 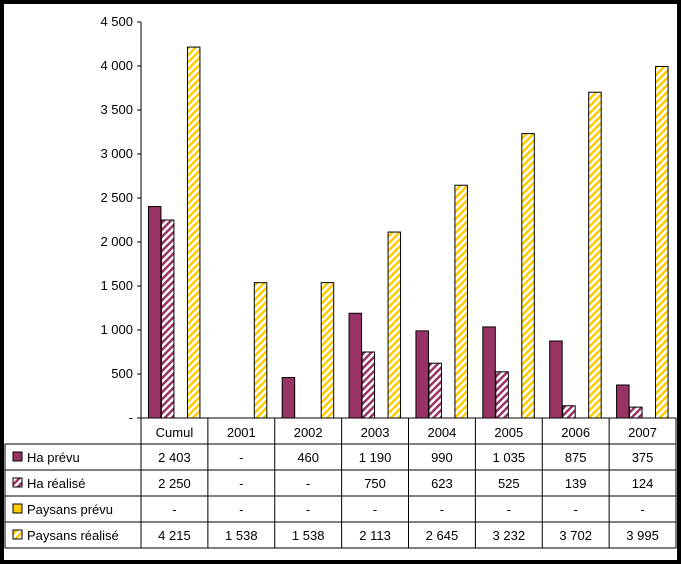 What do you see at coordinates (241, 432) in the screenshot?
I see `category-label: 2001` at bounding box center [241, 432].